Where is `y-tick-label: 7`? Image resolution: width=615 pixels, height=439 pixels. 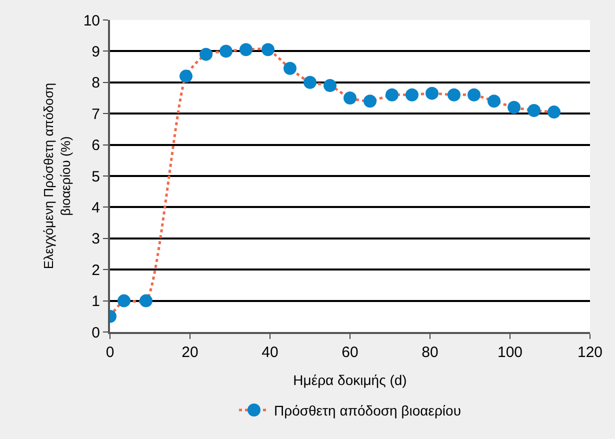
y-tick-label: 7 is located at coordinates (96, 114).